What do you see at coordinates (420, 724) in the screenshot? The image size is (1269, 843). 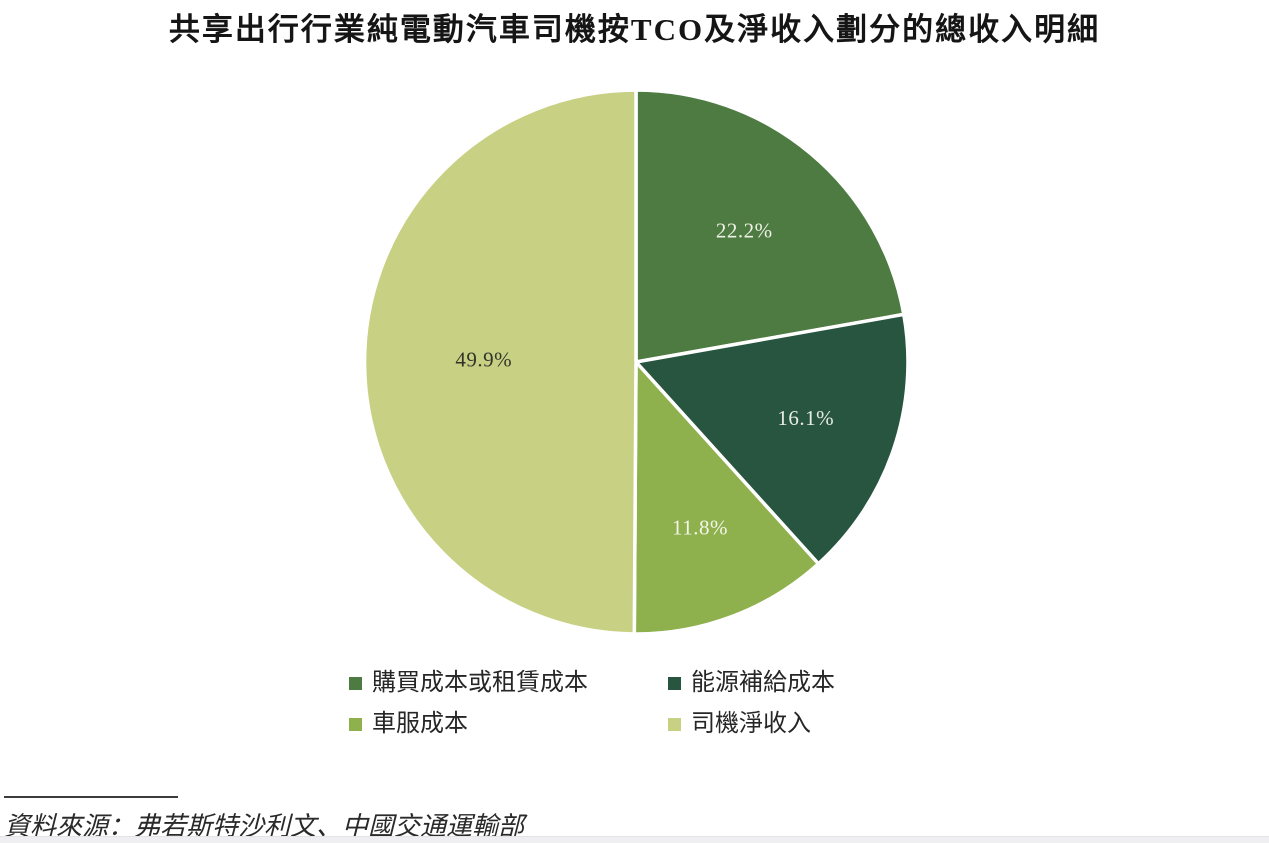 I see `legend-label: 車服成本` at bounding box center [420, 724].